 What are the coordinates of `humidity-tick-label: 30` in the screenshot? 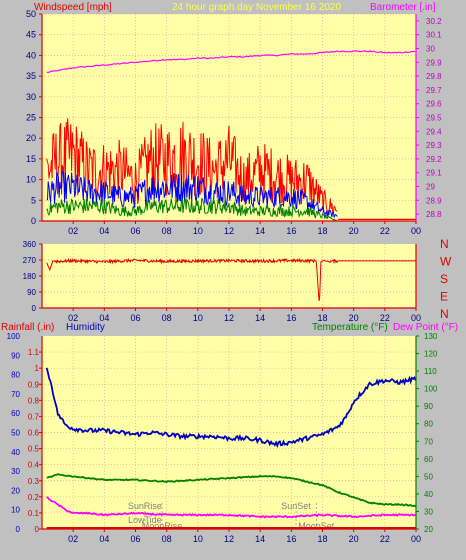 It's located at (15, 471).